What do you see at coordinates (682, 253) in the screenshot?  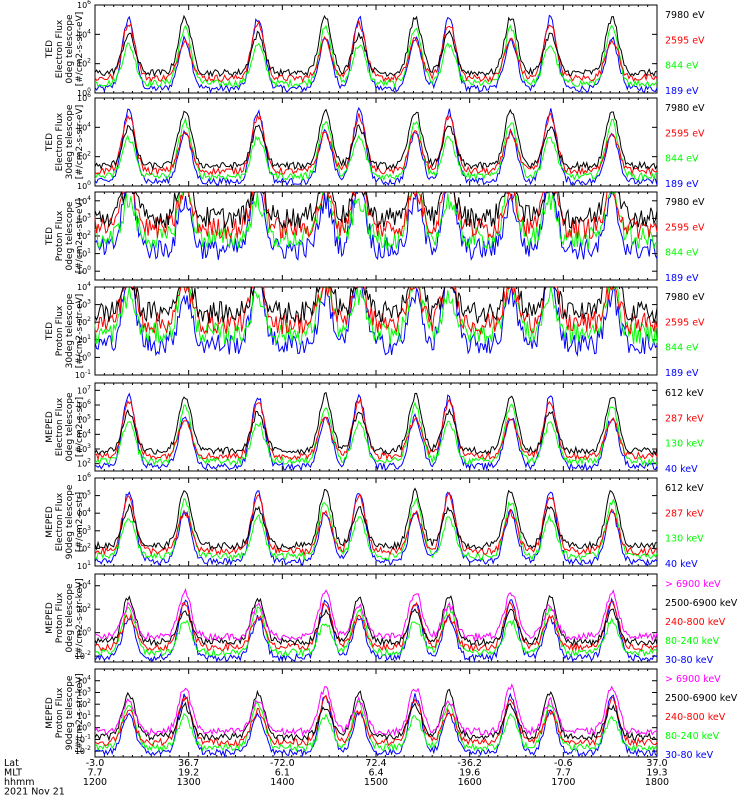 I see `legend-entry: 844 eV` at bounding box center [682, 253].